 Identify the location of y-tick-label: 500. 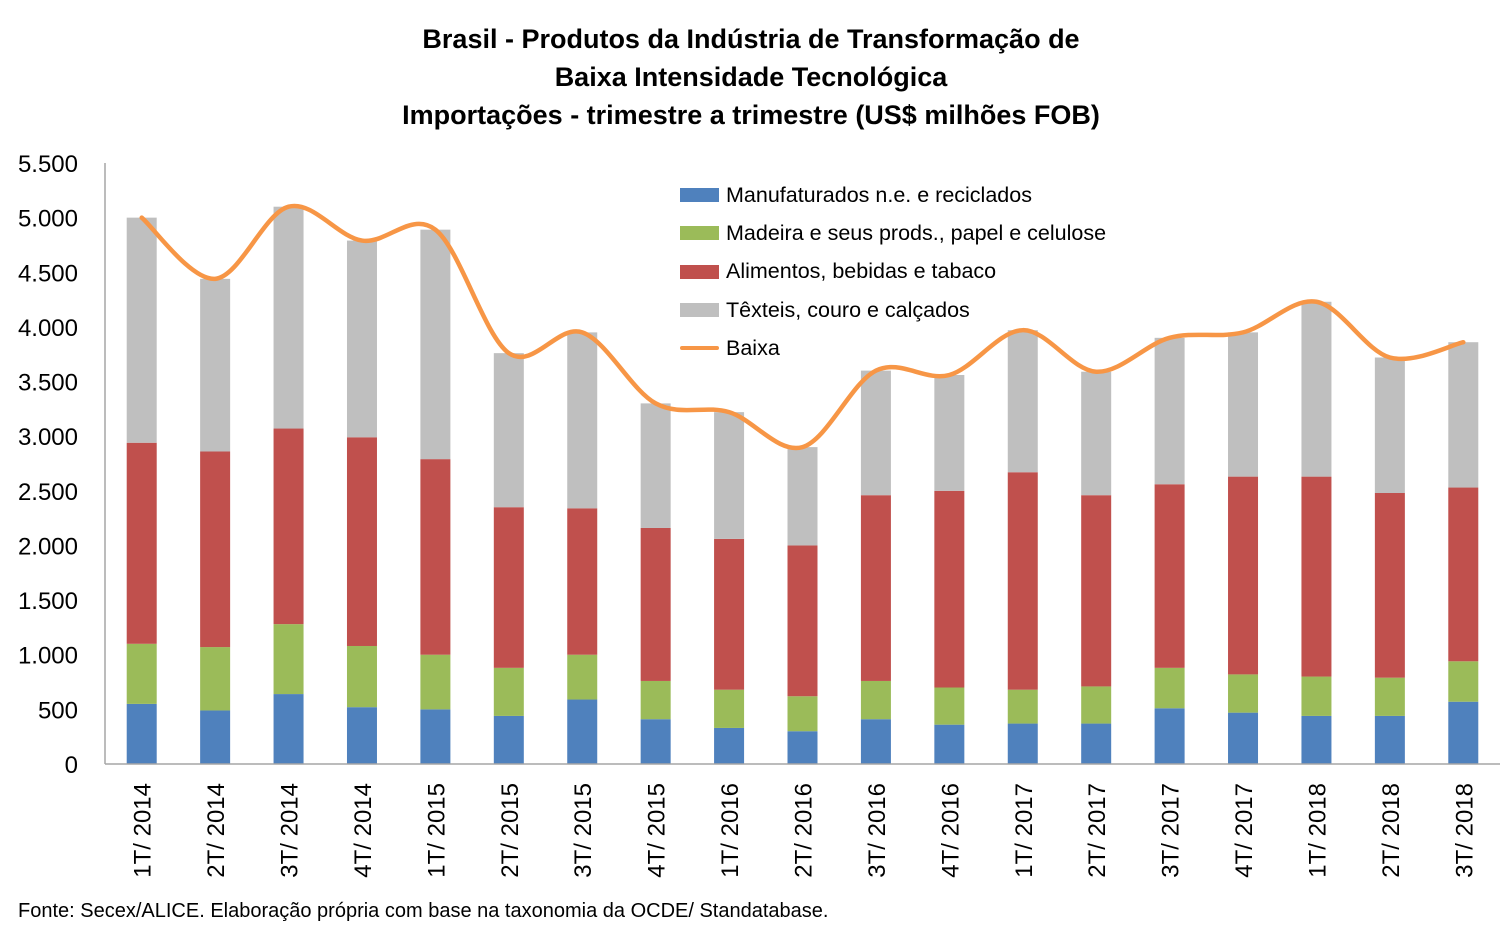
(58, 710).